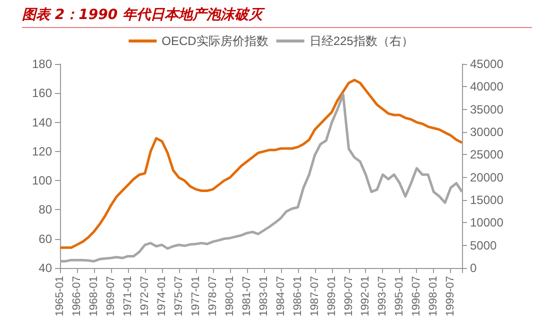 The width and height of the screenshot is (542, 333). Describe the element at coordinates (487, 109) in the screenshot. I see `y2-tick-label: 35000` at that location.